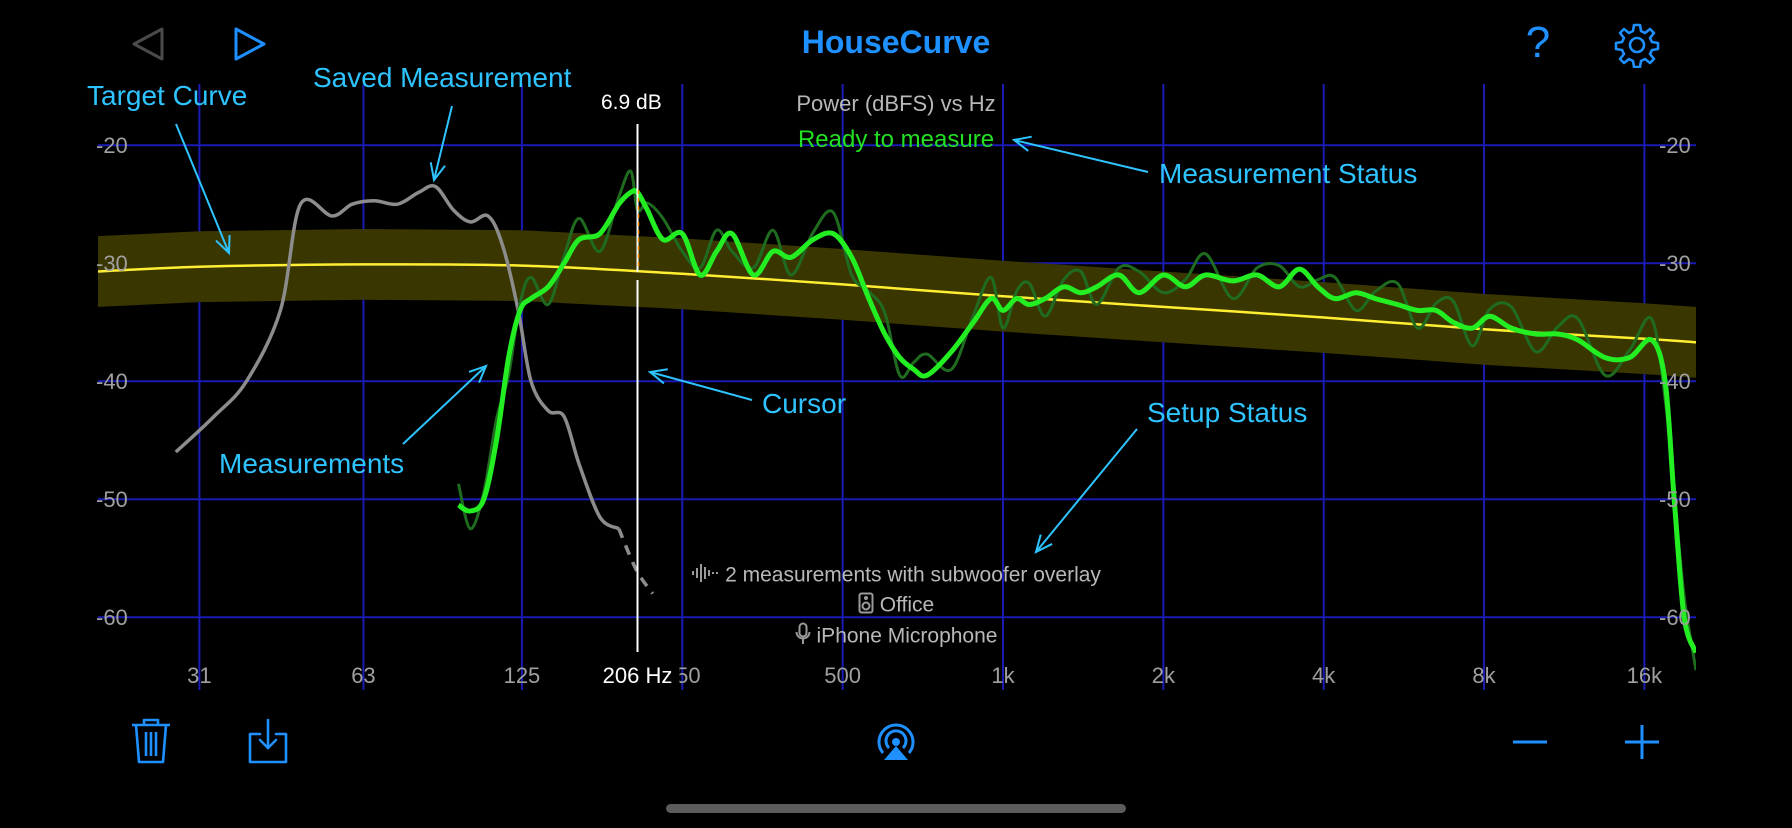 This screenshot has height=828, width=1792. Describe the element at coordinates (896, 103) in the screenshot. I see `chart-subtitle: Power (dBFS) vs Hz` at that location.